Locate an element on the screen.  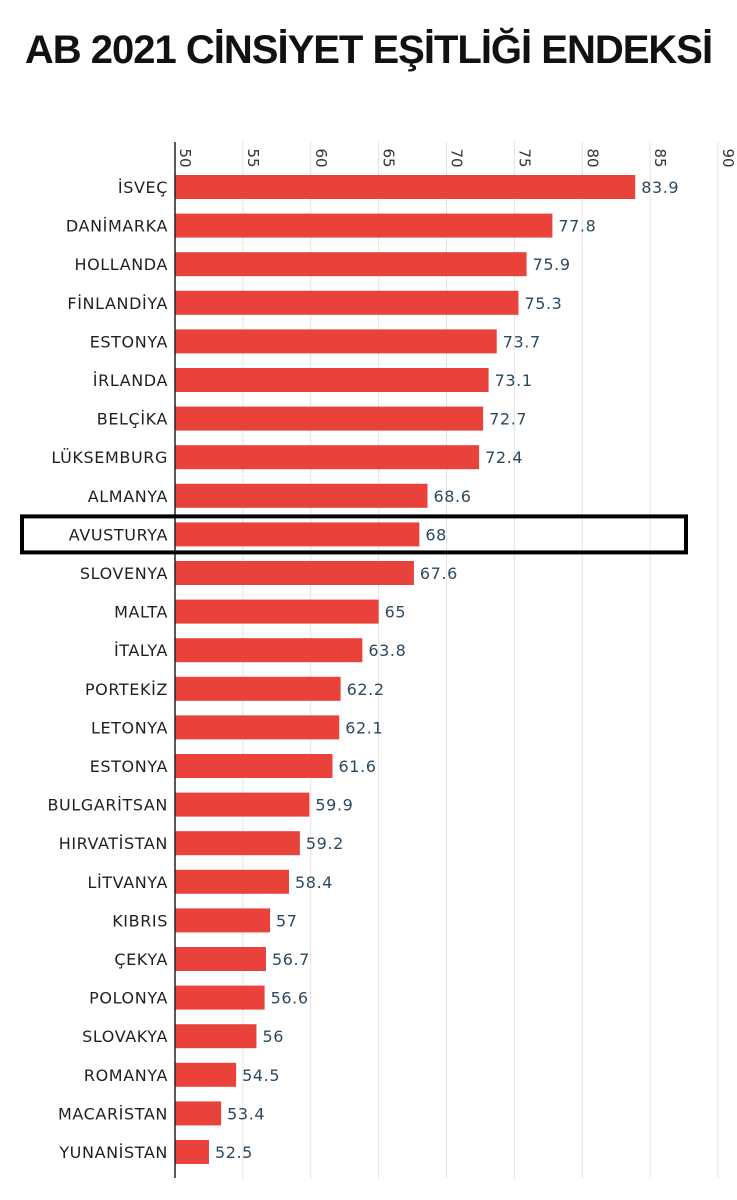
category-label: MACARİSTAN is located at coordinates (113, 1113).